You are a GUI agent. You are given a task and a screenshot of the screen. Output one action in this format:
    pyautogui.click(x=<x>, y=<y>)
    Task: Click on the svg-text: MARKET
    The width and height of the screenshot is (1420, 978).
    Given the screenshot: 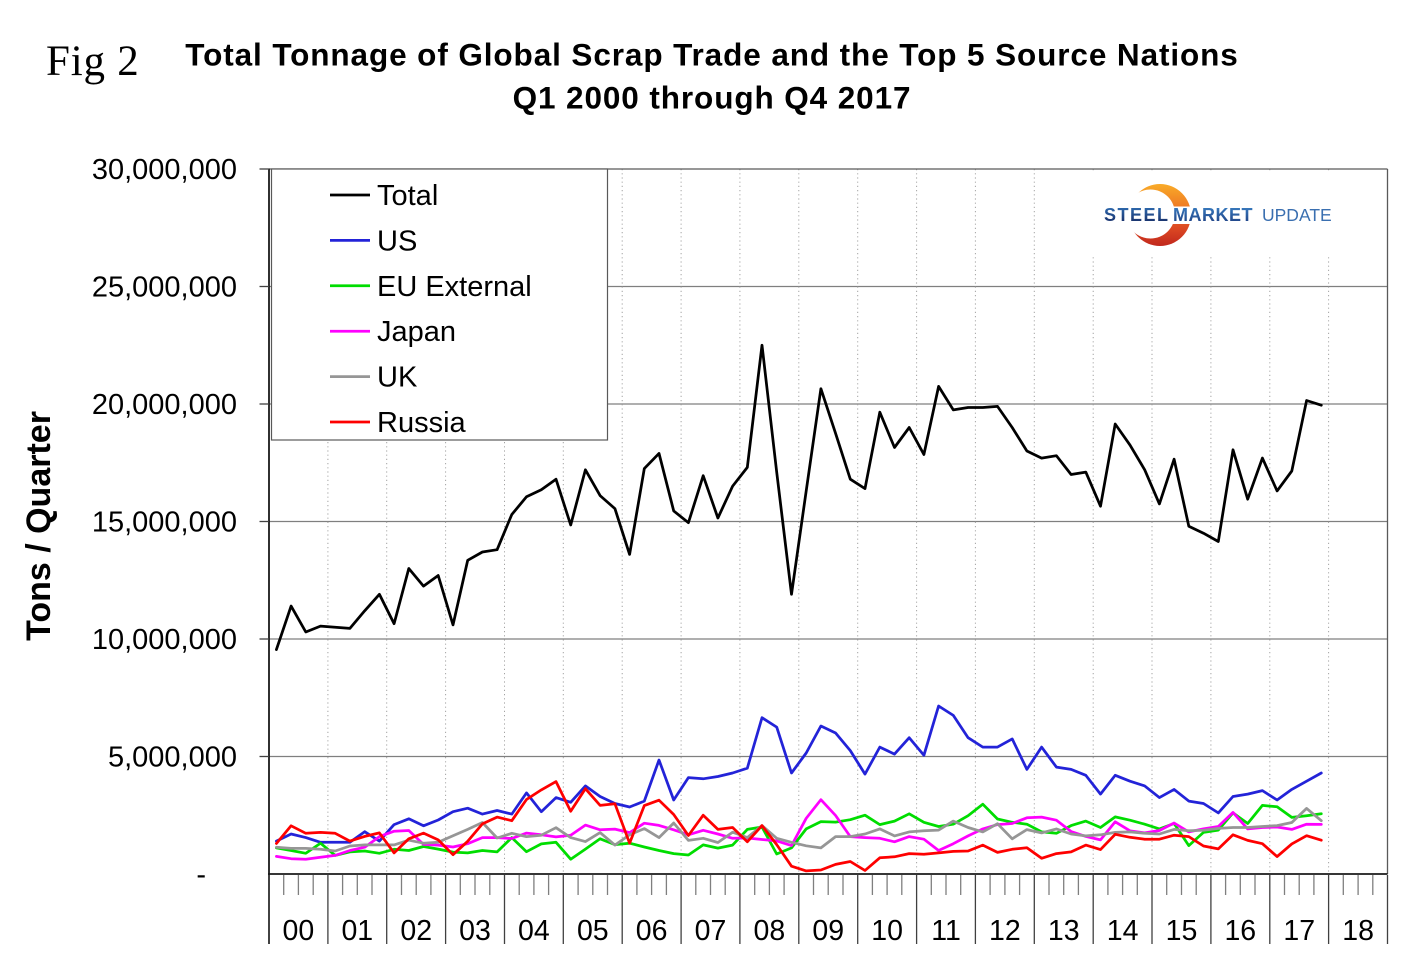 What is the action you would take?
    pyautogui.click(x=1213, y=215)
    